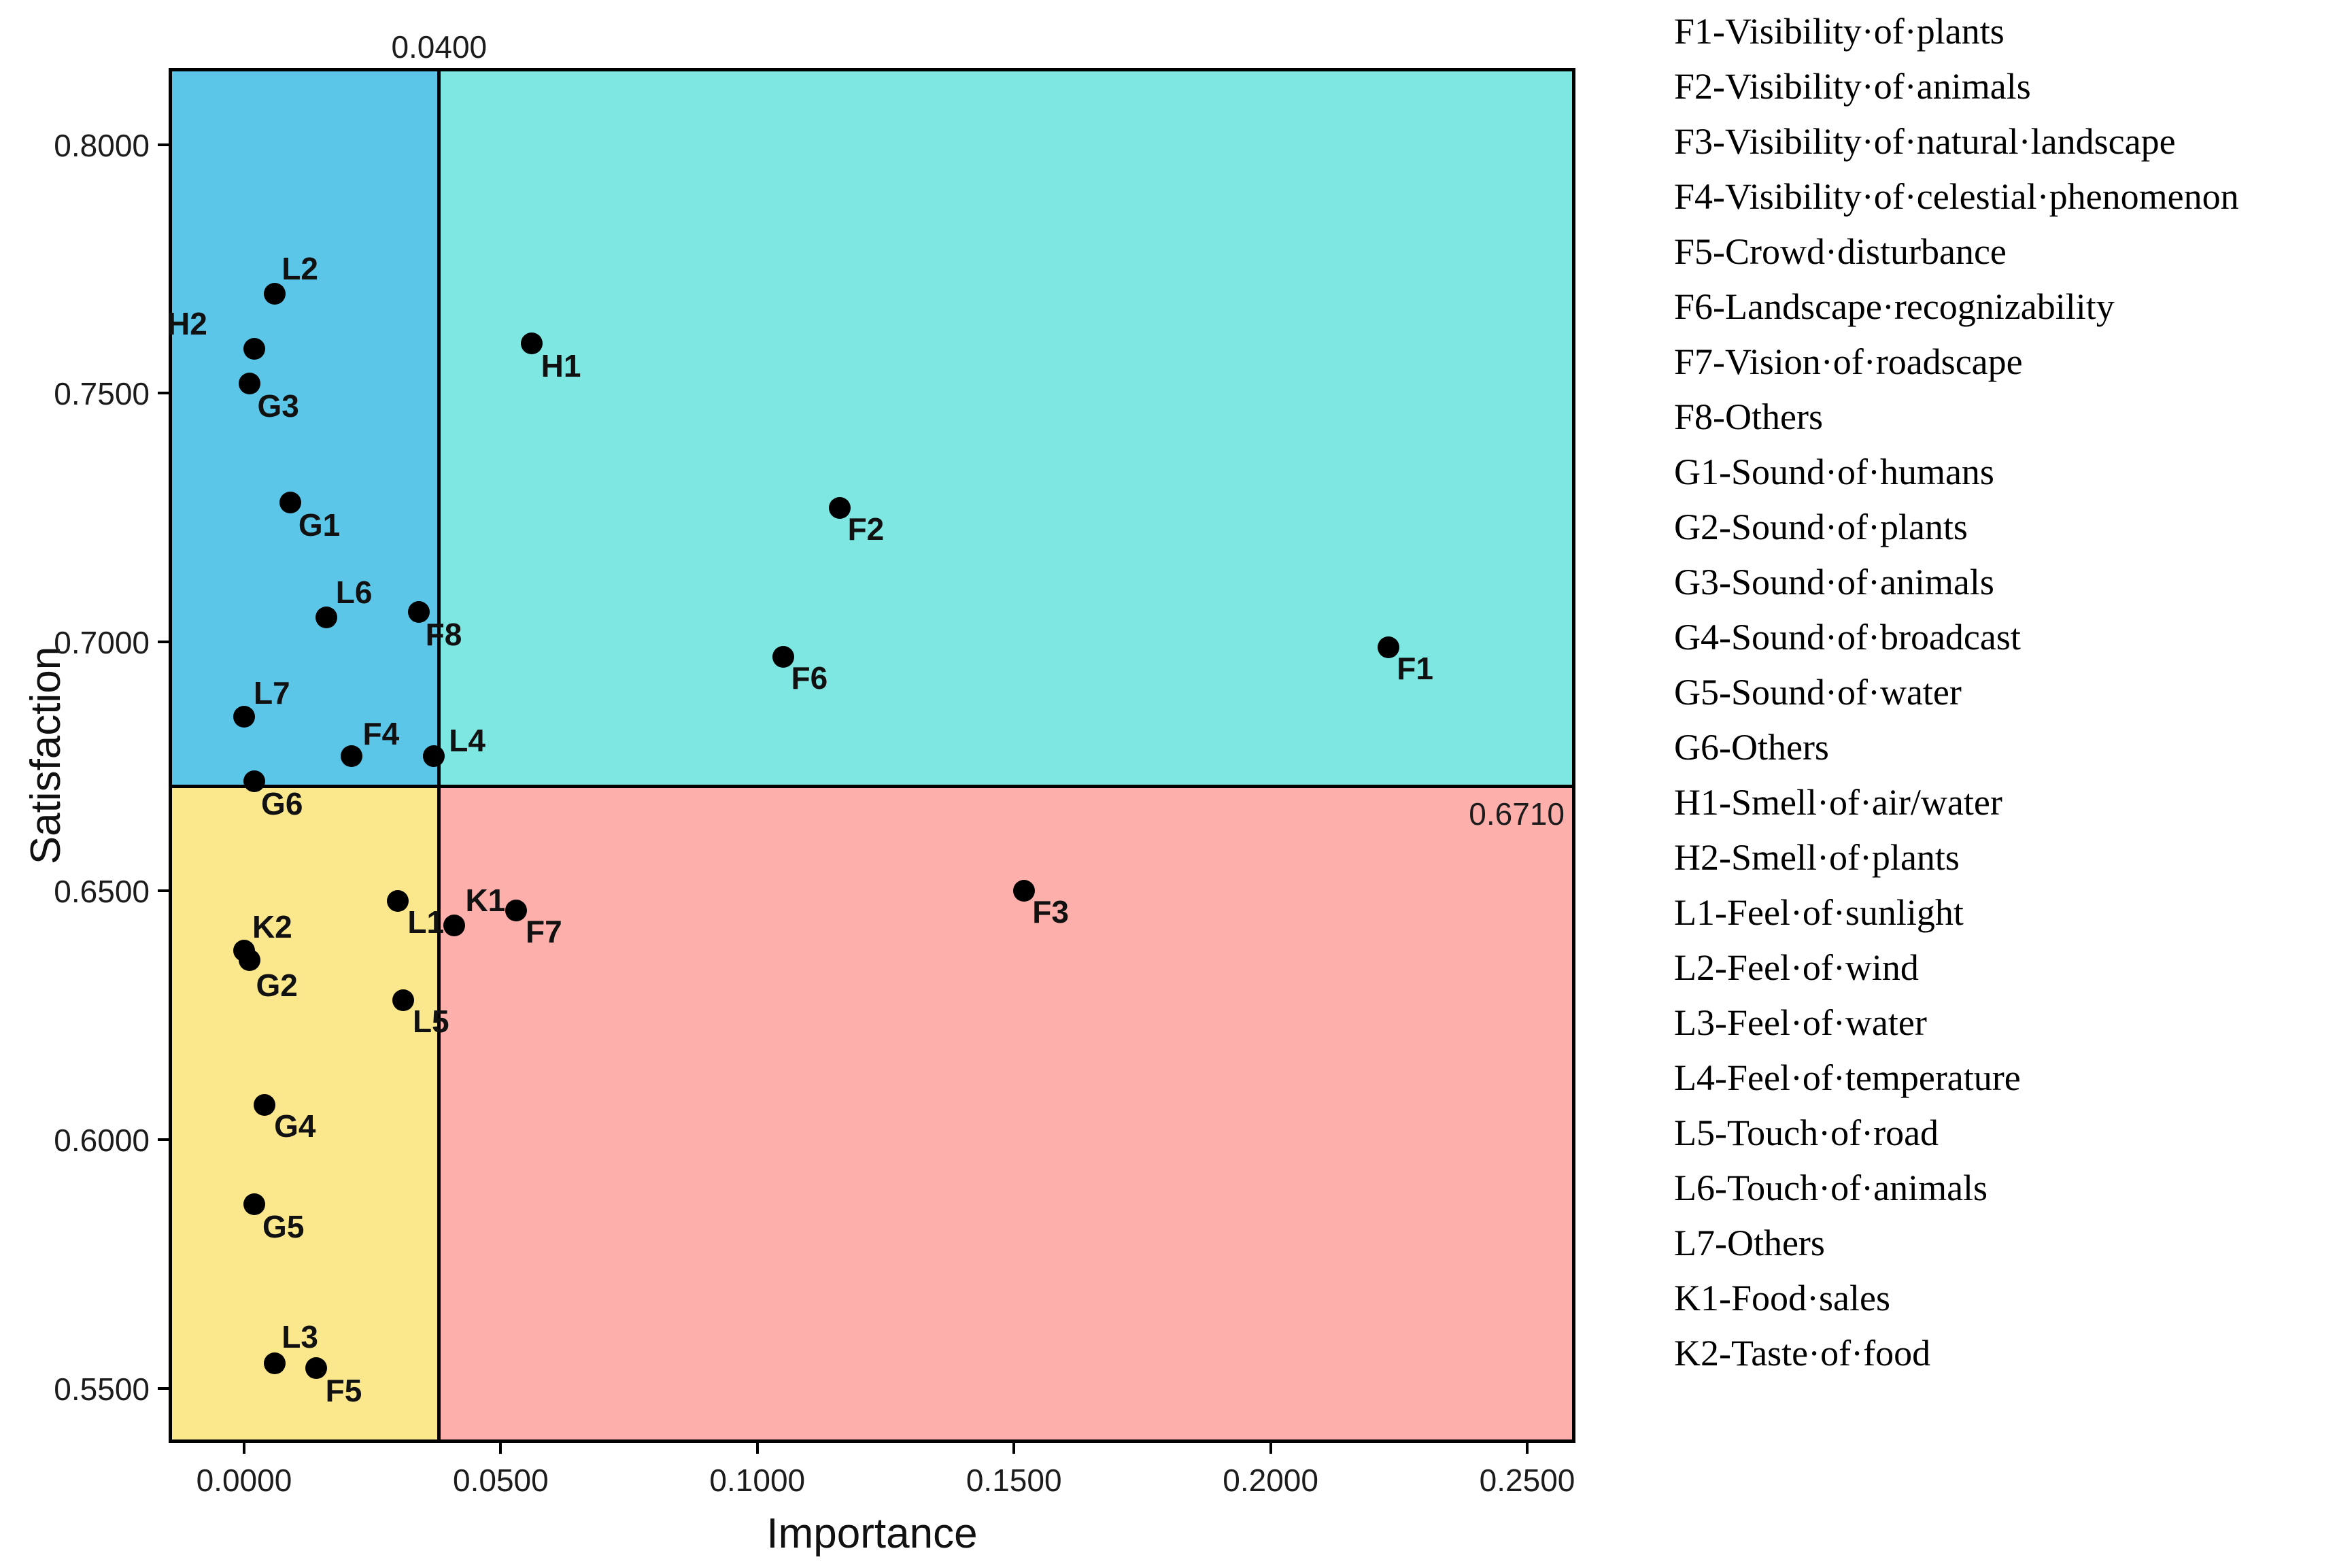  What do you see at coordinates (255, 349) in the screenshot?
I see `data-point-H2` at bounding box center [255, 349].